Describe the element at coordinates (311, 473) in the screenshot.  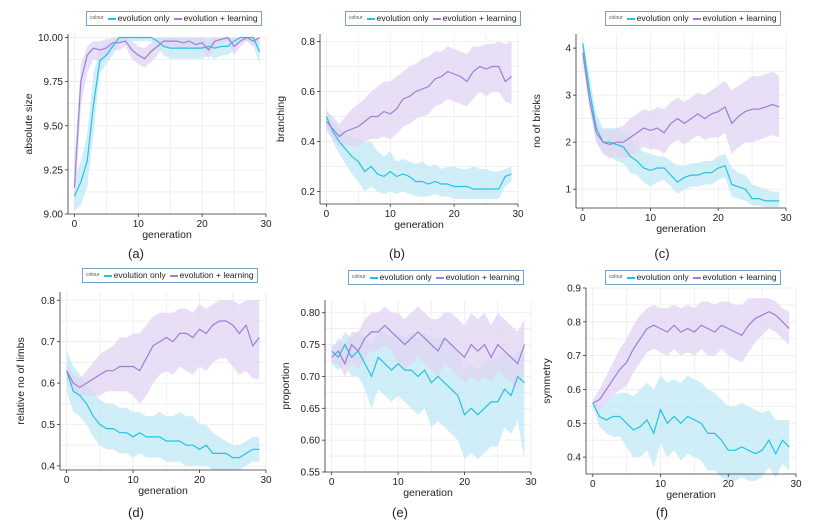
I see `y-tick-label: 0.55` at that location.